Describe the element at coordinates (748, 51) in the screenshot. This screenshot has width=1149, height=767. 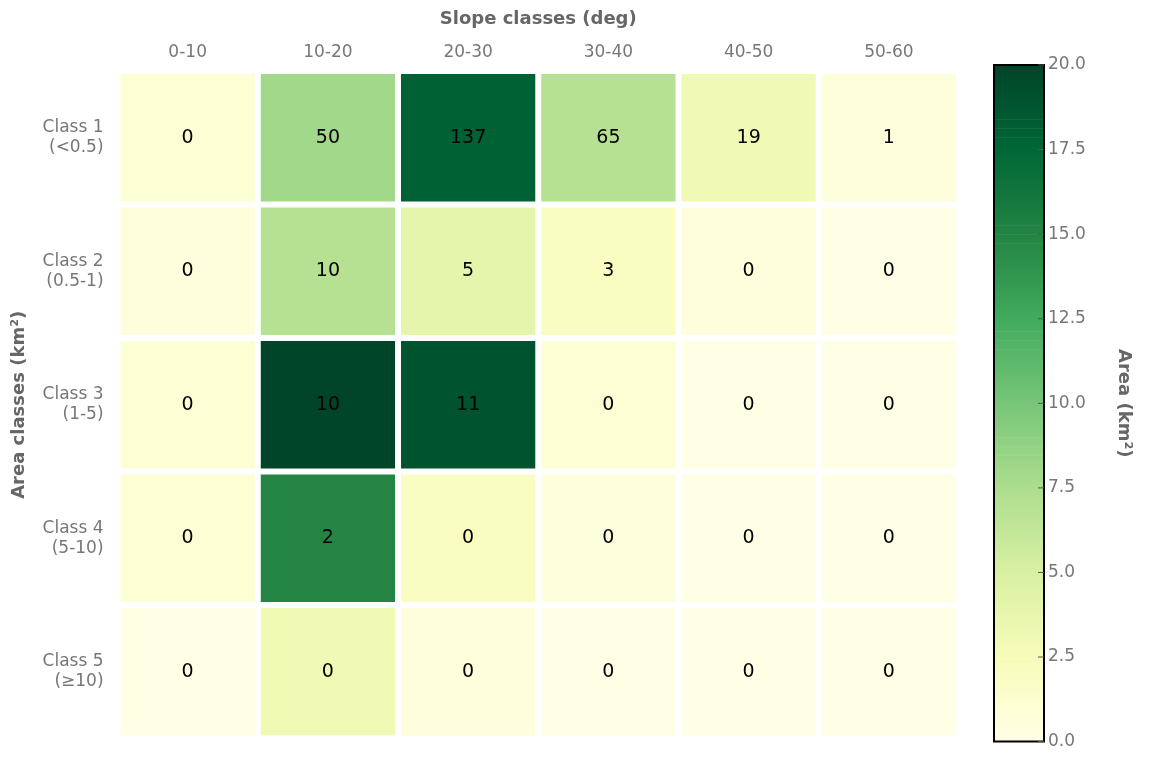
I see `x-tick-label: 40-50` at that location.